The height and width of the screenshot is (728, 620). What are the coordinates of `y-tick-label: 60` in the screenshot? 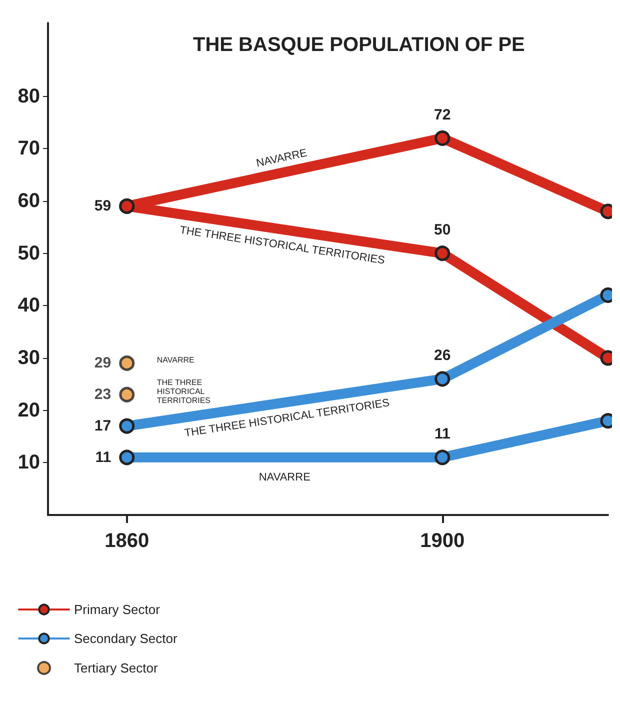 It's located at (29, 201).